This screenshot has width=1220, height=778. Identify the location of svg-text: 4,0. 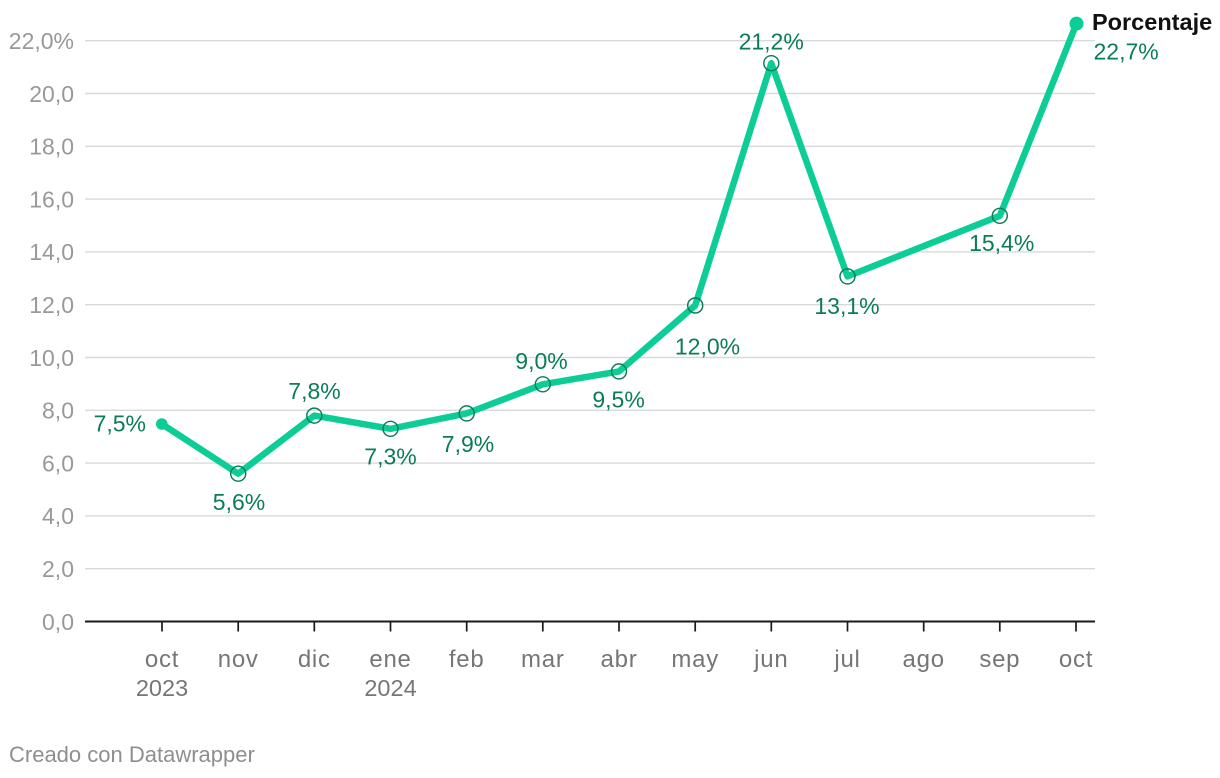
(58, 516).